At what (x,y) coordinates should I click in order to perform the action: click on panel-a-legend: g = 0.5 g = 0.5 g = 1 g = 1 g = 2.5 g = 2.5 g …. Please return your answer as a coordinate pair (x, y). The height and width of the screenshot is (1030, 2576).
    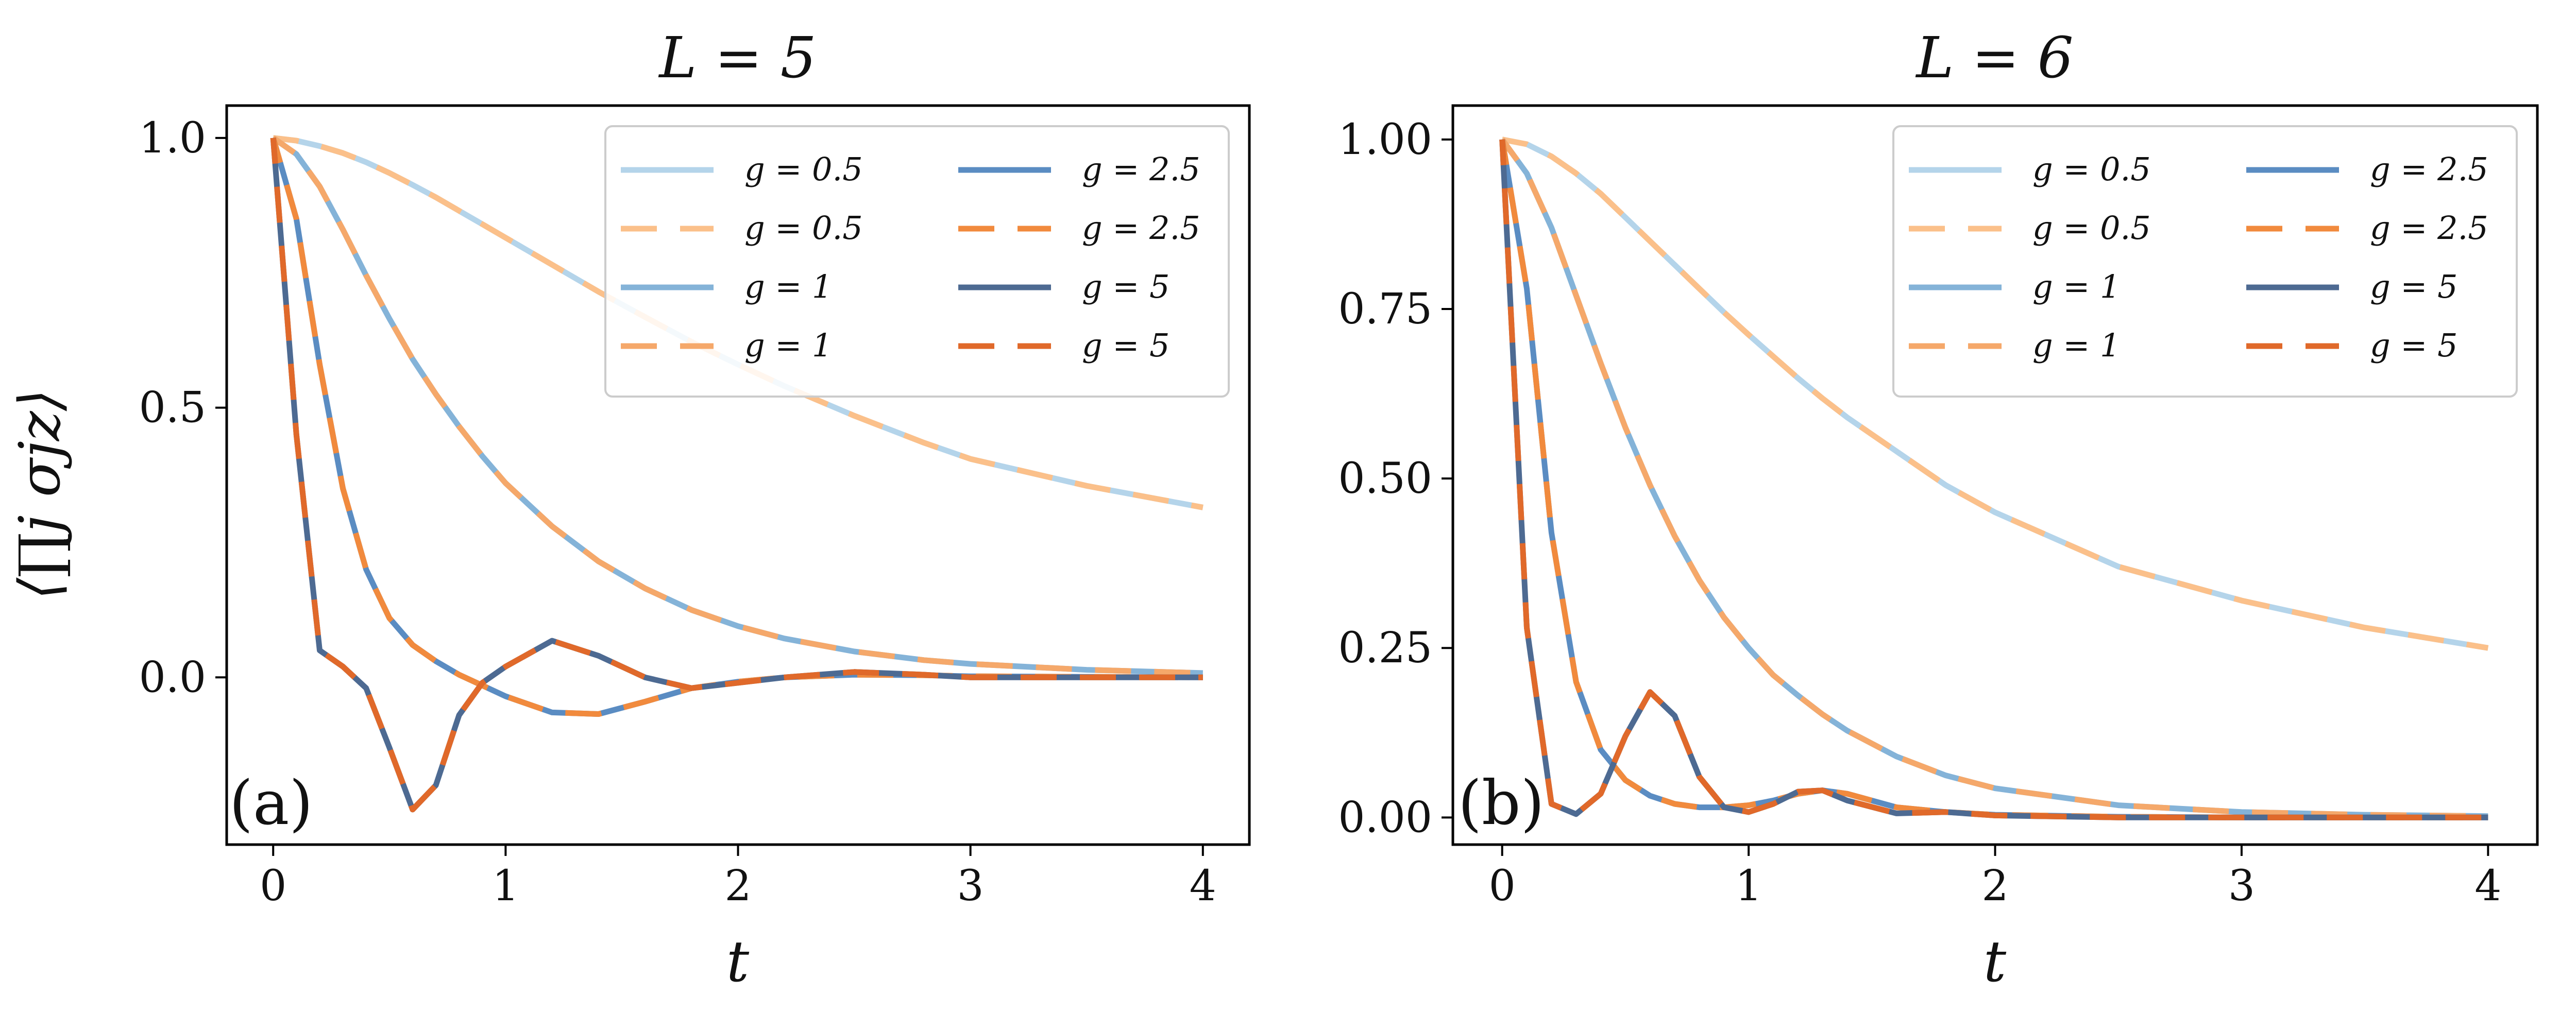
    Looking at the image, I should click on (917, 261).